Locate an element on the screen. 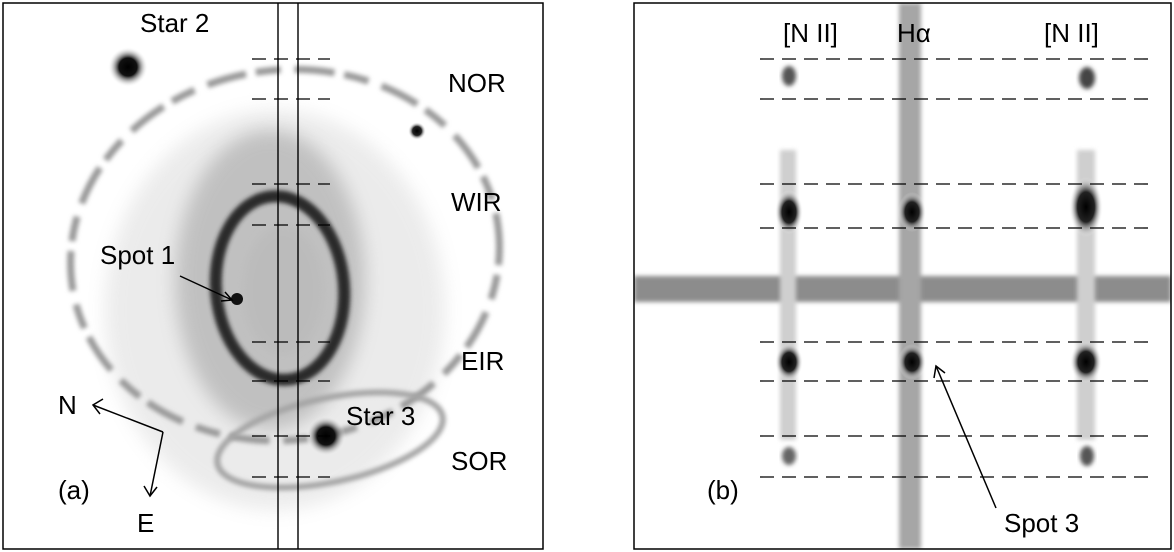  region-dashes is located at coordinates (291, 268).